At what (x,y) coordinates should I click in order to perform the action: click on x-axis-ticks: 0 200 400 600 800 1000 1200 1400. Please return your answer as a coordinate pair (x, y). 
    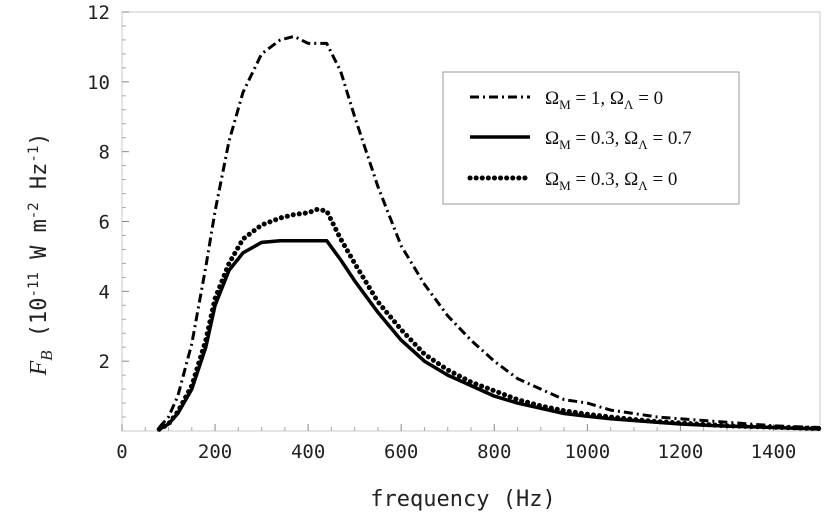
    Looking at the image, I should click on (468, 443).